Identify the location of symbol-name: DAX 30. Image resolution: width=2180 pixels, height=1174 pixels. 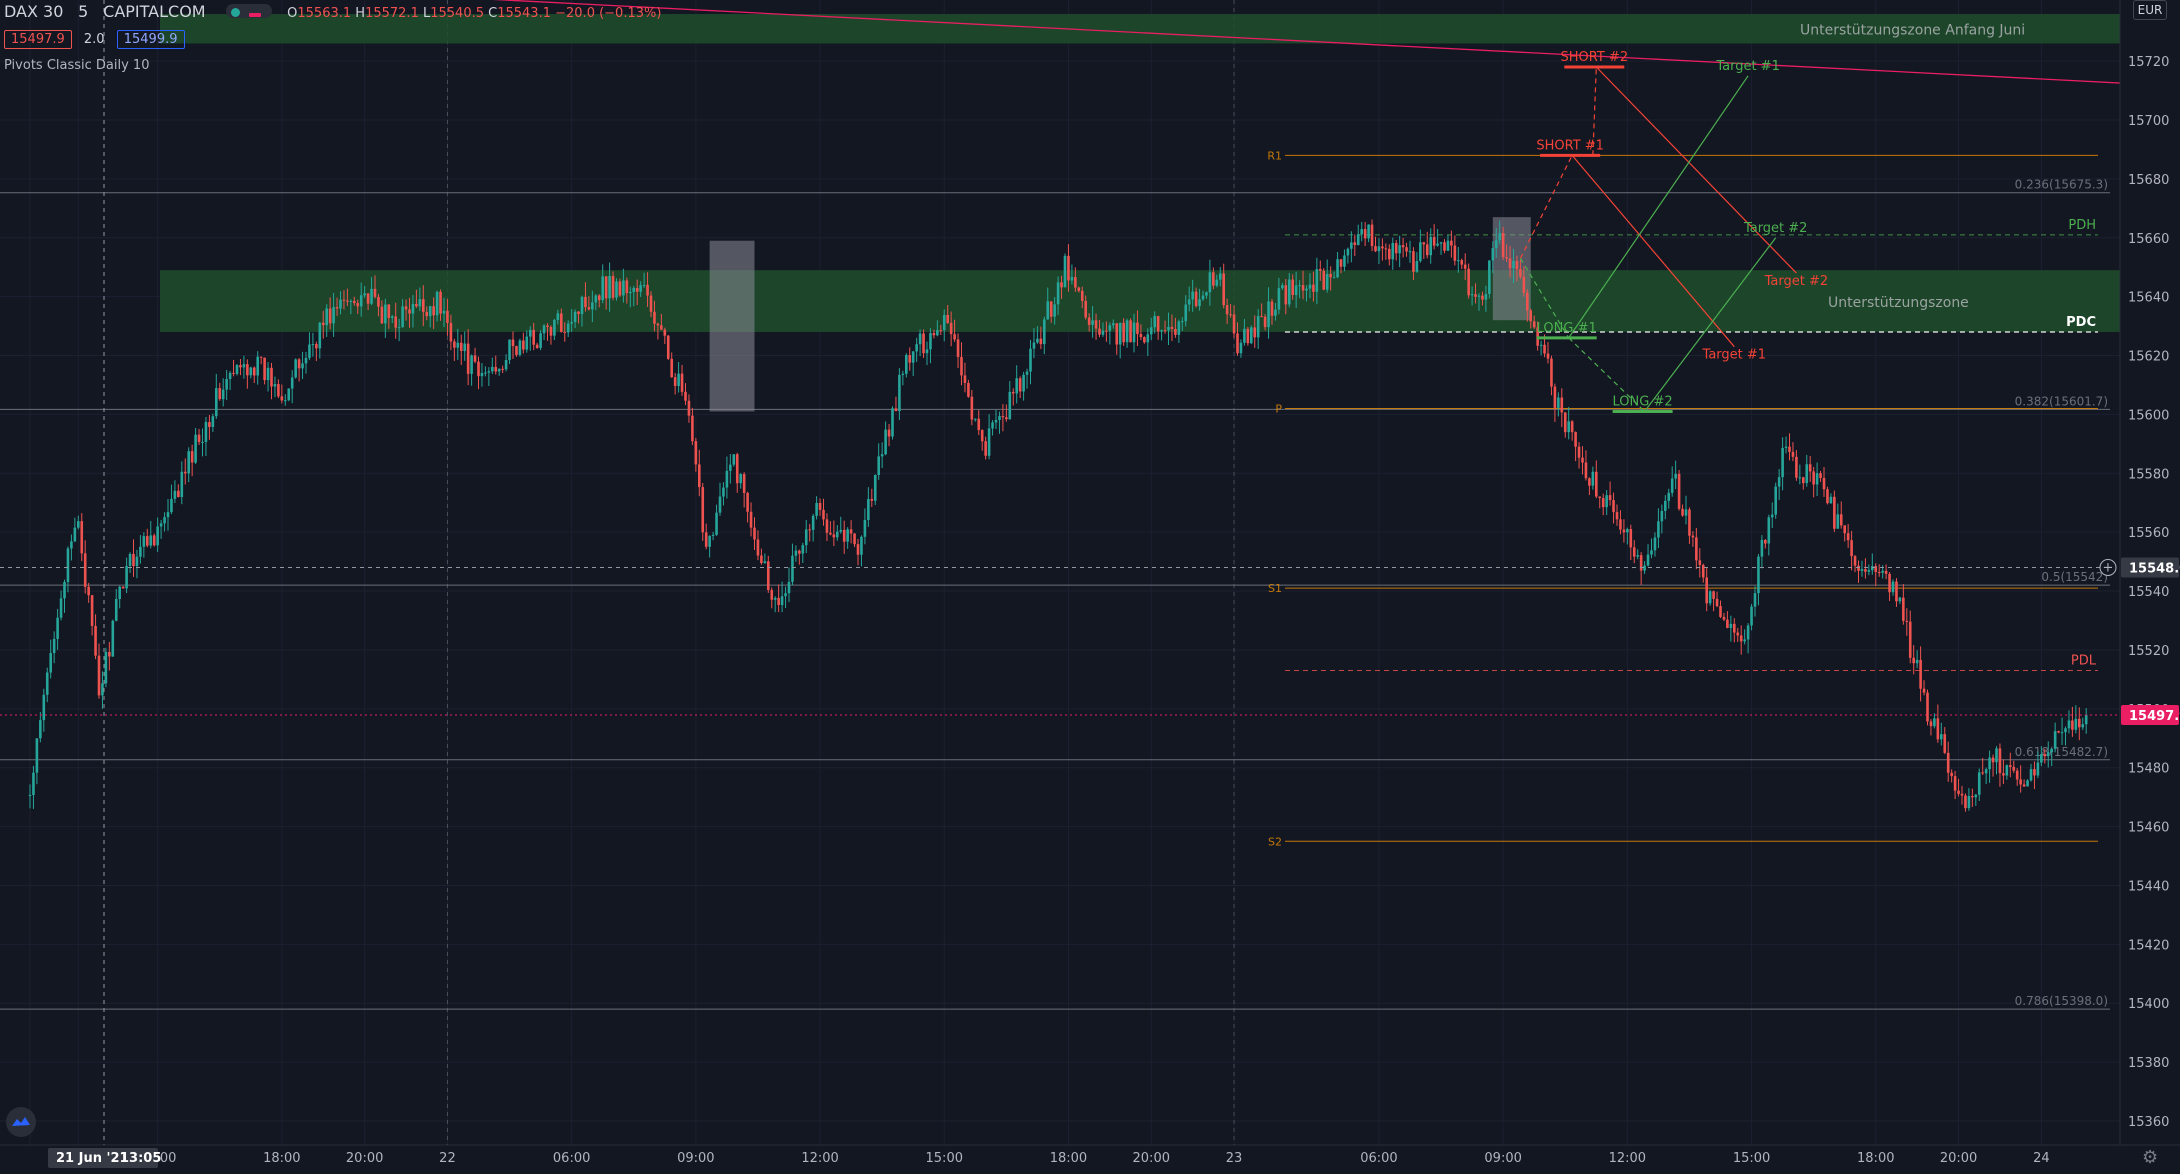
(34, 11).